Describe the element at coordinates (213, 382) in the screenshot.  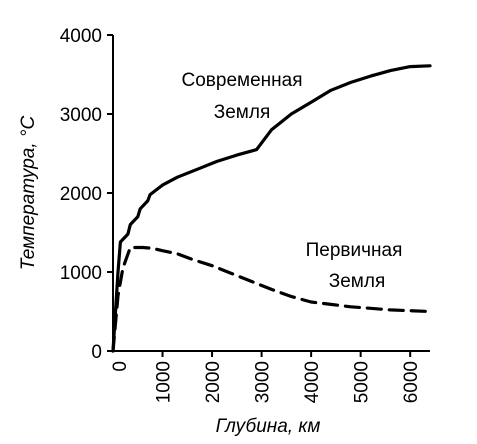
I see `x-tick-label: 2000` at that location.